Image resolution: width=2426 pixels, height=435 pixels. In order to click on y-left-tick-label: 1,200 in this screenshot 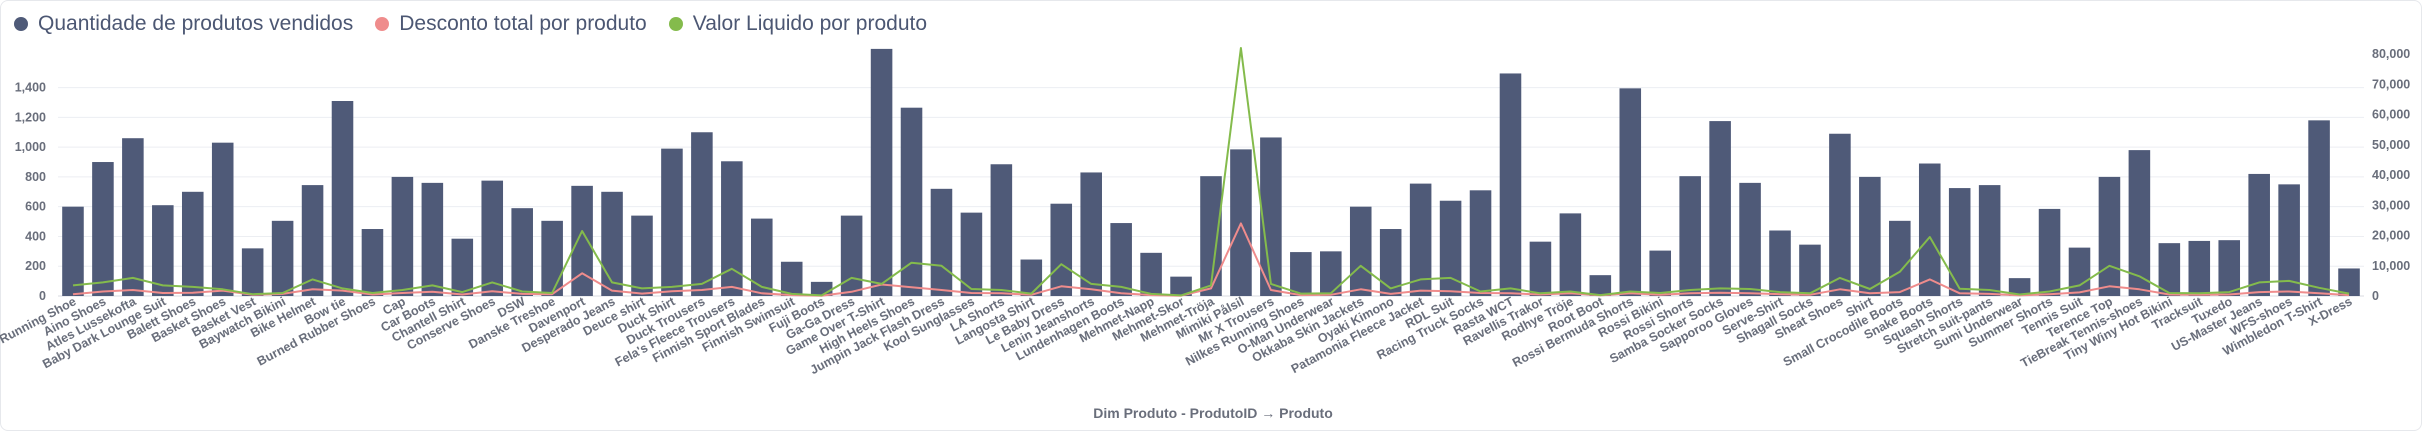, I will do `click(30, 117)`.